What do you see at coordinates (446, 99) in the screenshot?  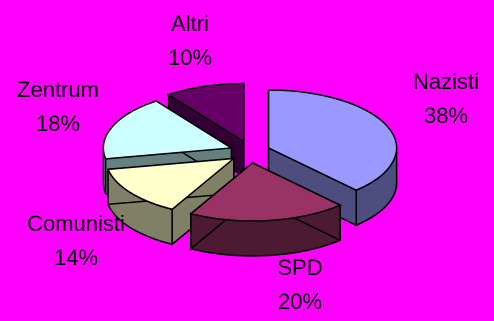 I see `slice-label-nazisti: Nazisti 38%` at bounding box center [446, 99].